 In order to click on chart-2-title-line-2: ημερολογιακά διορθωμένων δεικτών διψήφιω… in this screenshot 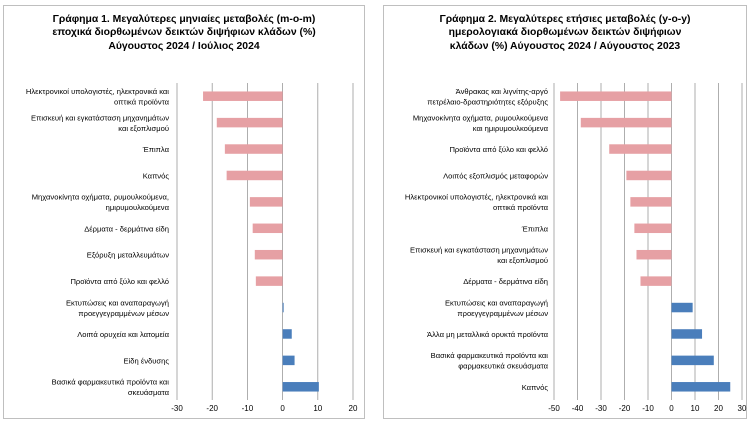, I will do `click(565, 33)`.